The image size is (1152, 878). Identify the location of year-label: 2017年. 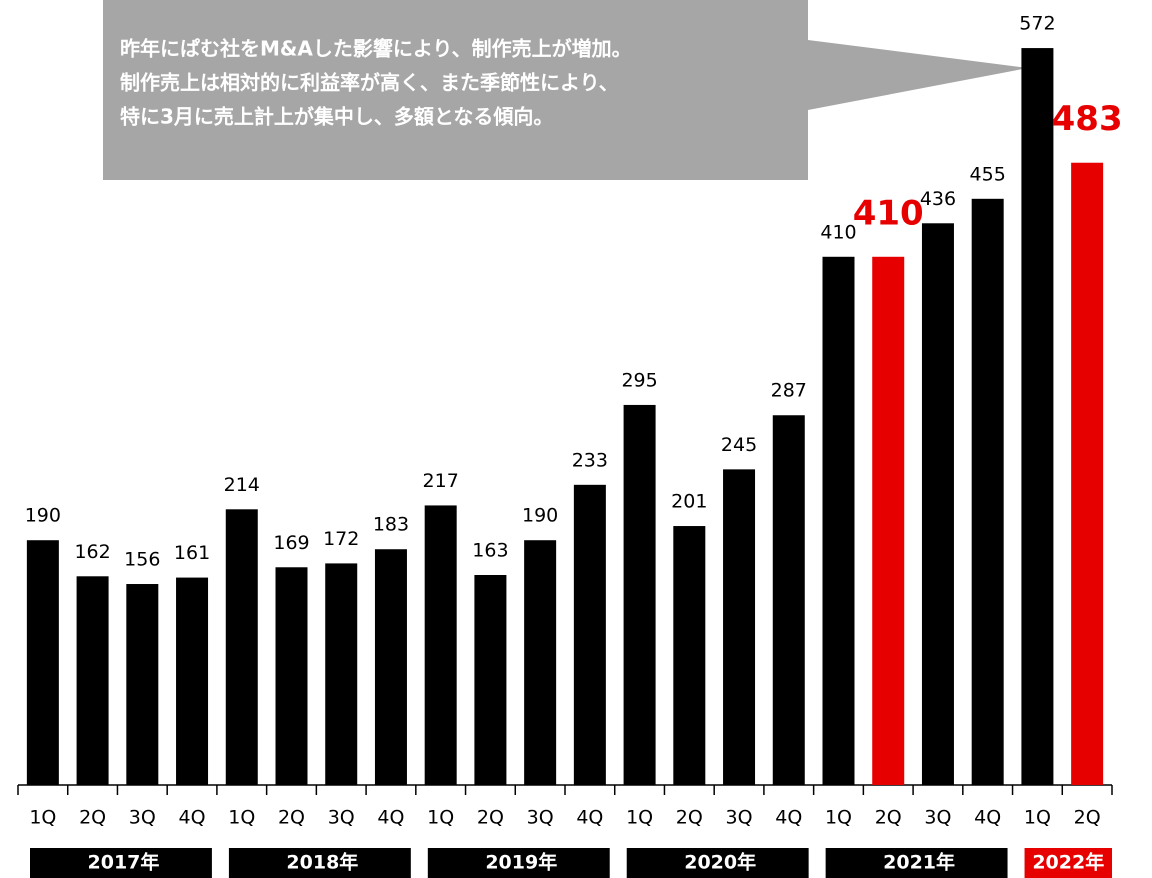
(124, 862).